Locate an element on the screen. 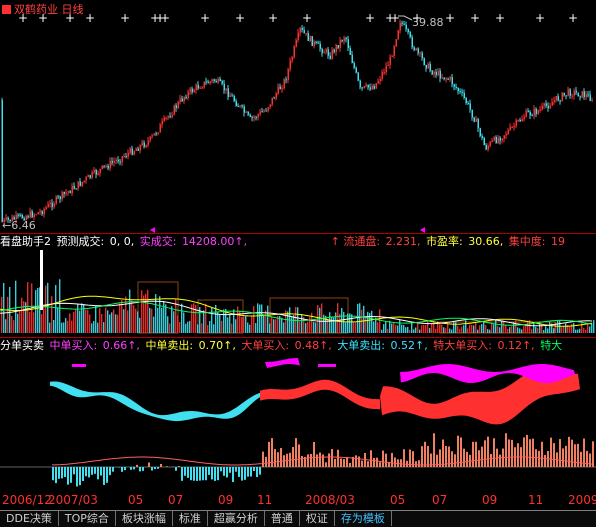  price-low-label: ←6.46 is located at coordinates (19, 225).